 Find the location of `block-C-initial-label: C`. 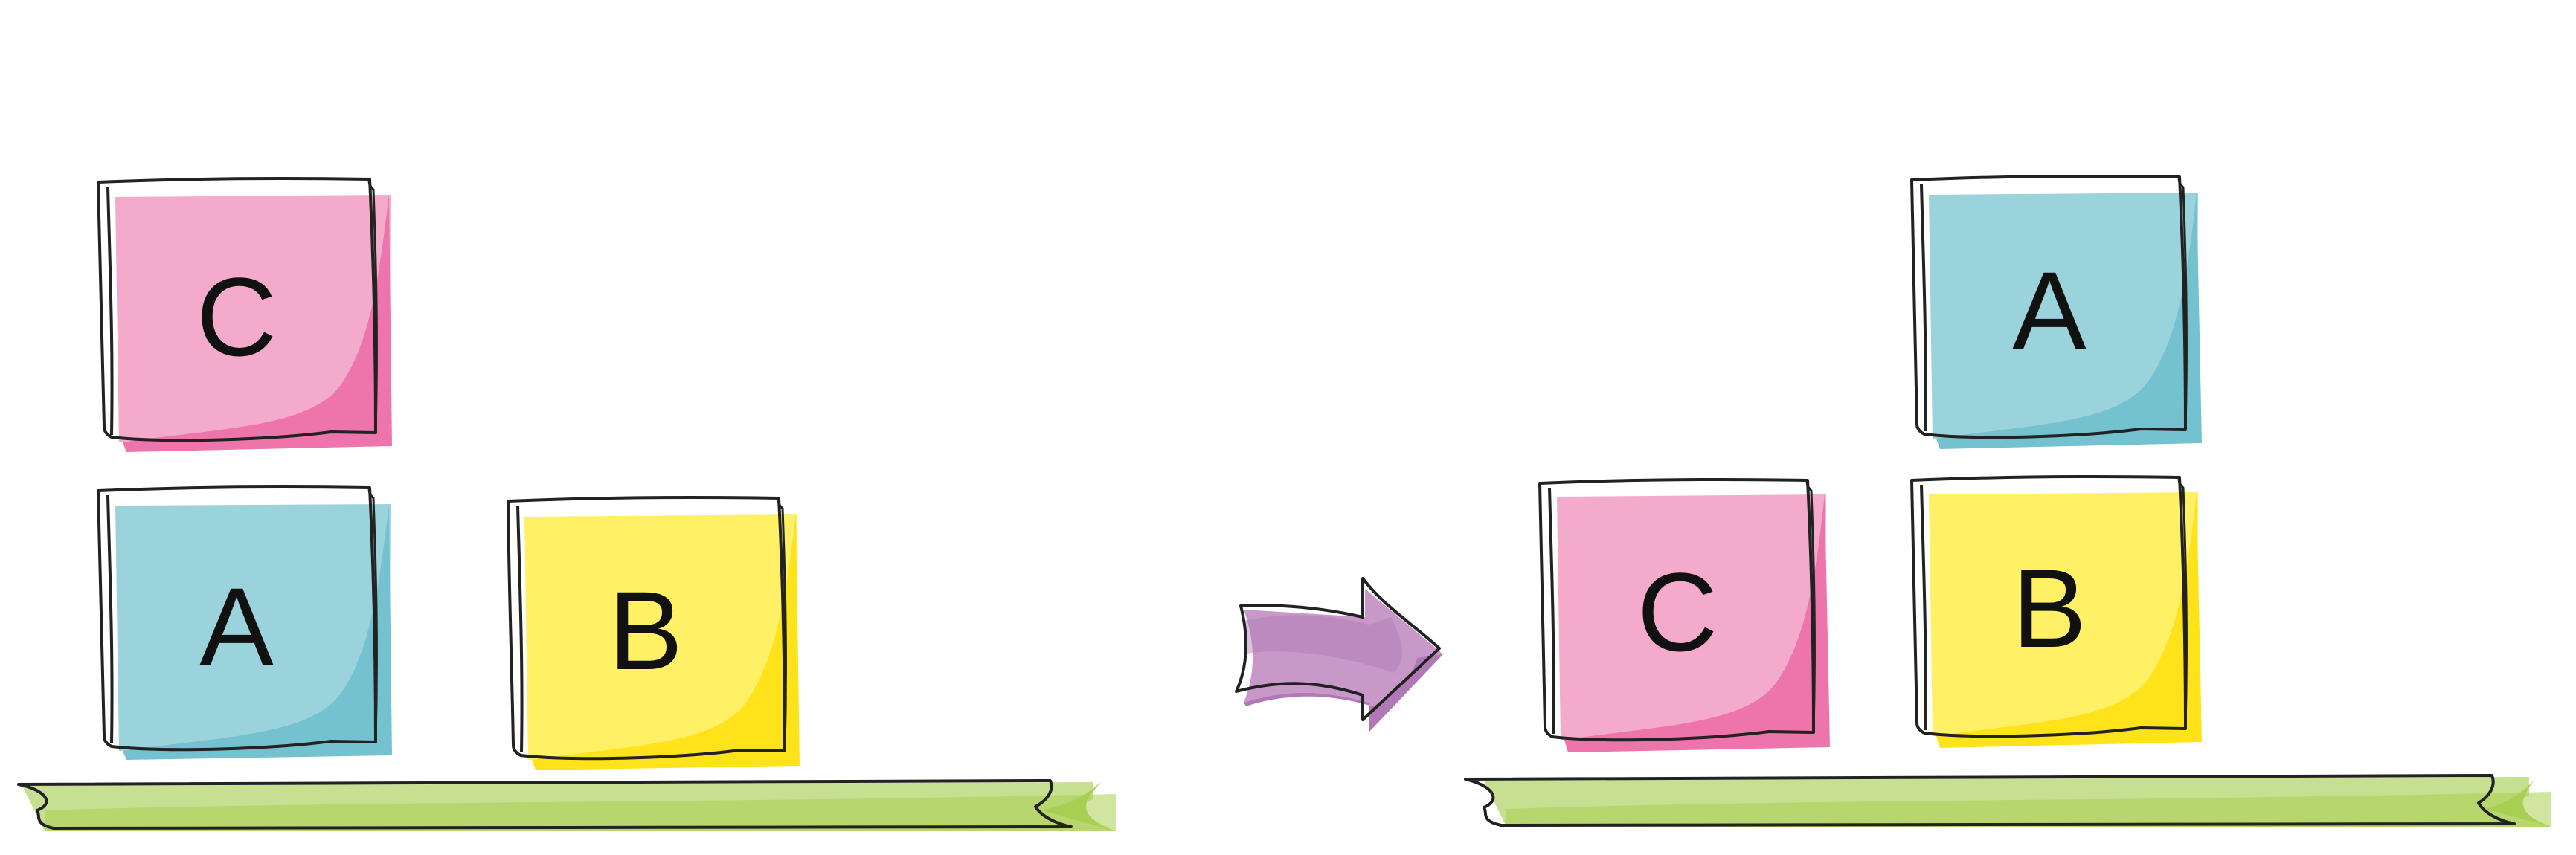

block-C-initial-label: C is located at coordinates (236, 317).